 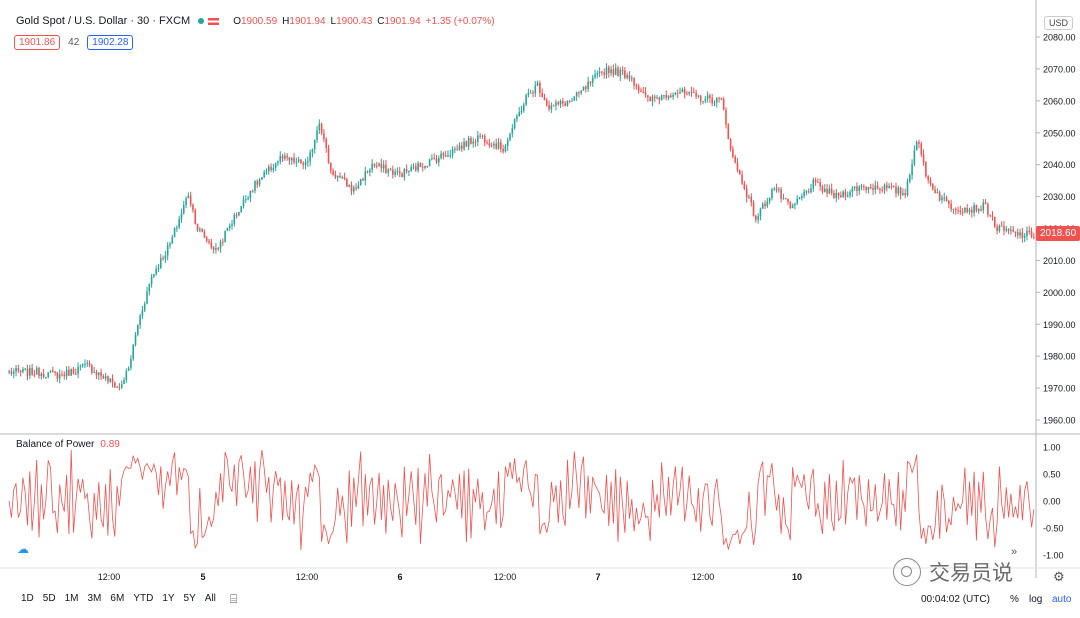 What do you see at coordinates (110, 42) in the screenshot?
I see `buy-button: 1902.28` at bounding box center [110, 42].